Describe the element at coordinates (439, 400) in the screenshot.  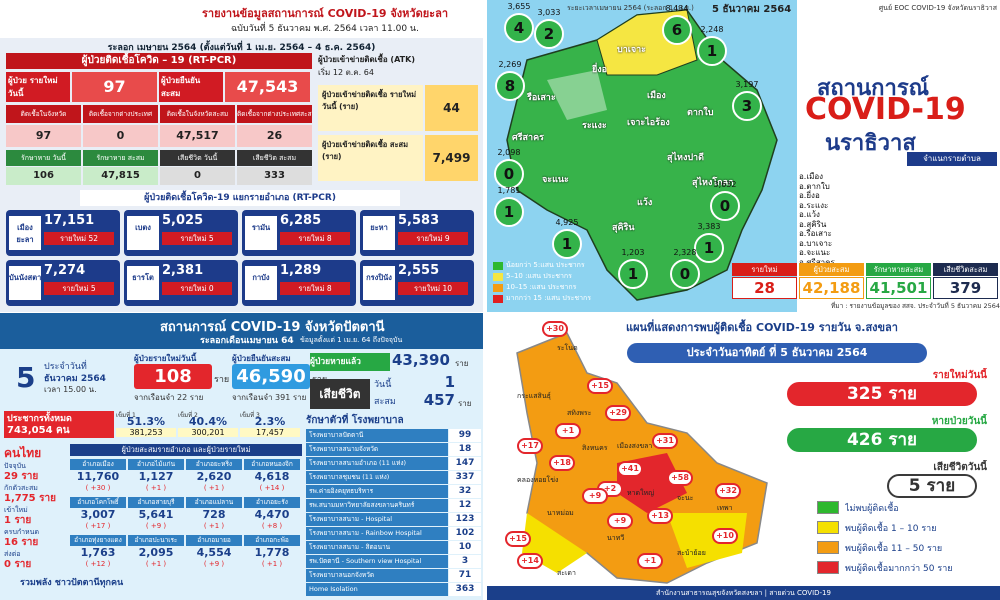
I see `death-total: 457` at that location.